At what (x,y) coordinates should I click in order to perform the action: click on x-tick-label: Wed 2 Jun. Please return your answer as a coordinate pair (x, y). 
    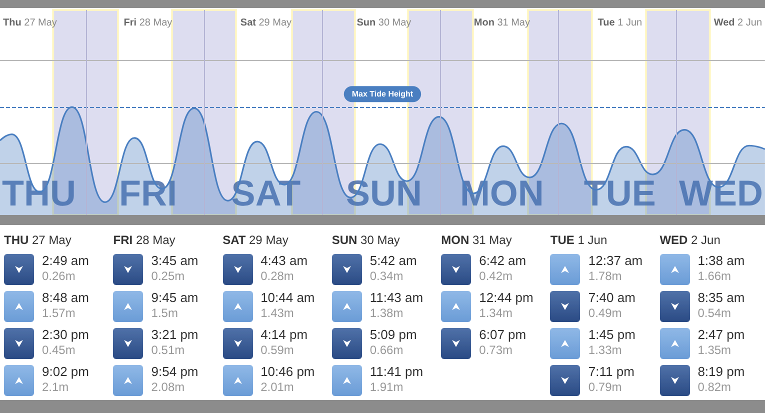
    Looking at the image, I should click on (738, 23).